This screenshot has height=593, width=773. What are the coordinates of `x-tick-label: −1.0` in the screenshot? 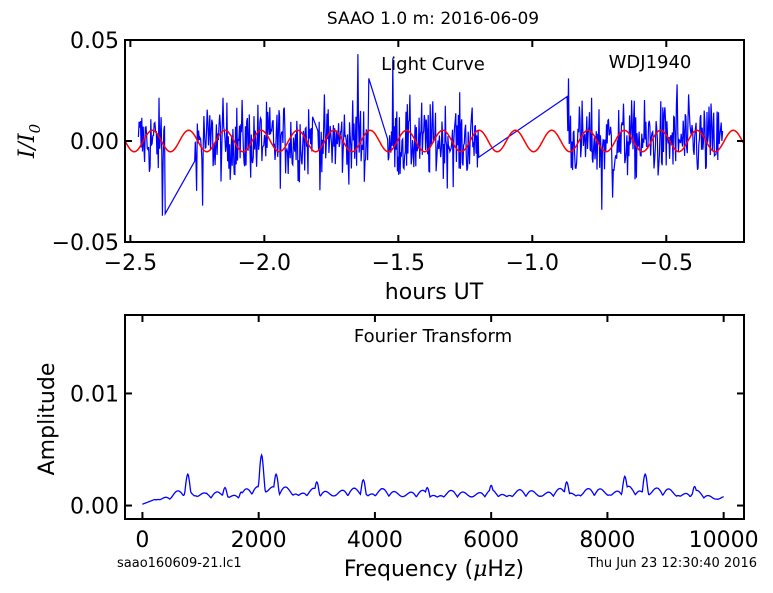 It's located at (532, 263).